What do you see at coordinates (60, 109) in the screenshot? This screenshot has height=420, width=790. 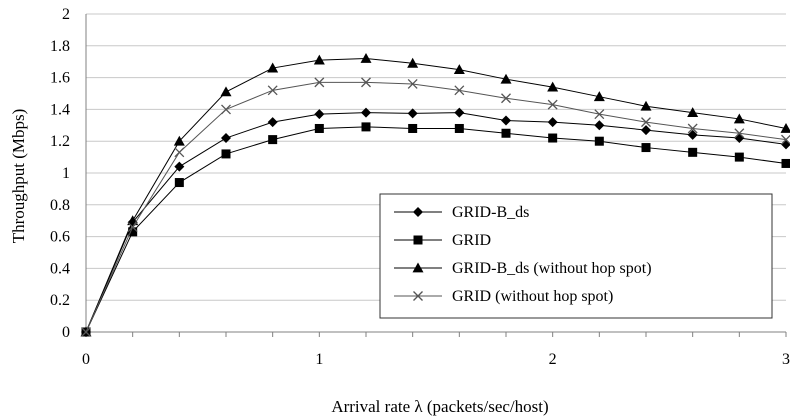 I see `y-tick-label: 1.4` at bounding box center [60, 109].